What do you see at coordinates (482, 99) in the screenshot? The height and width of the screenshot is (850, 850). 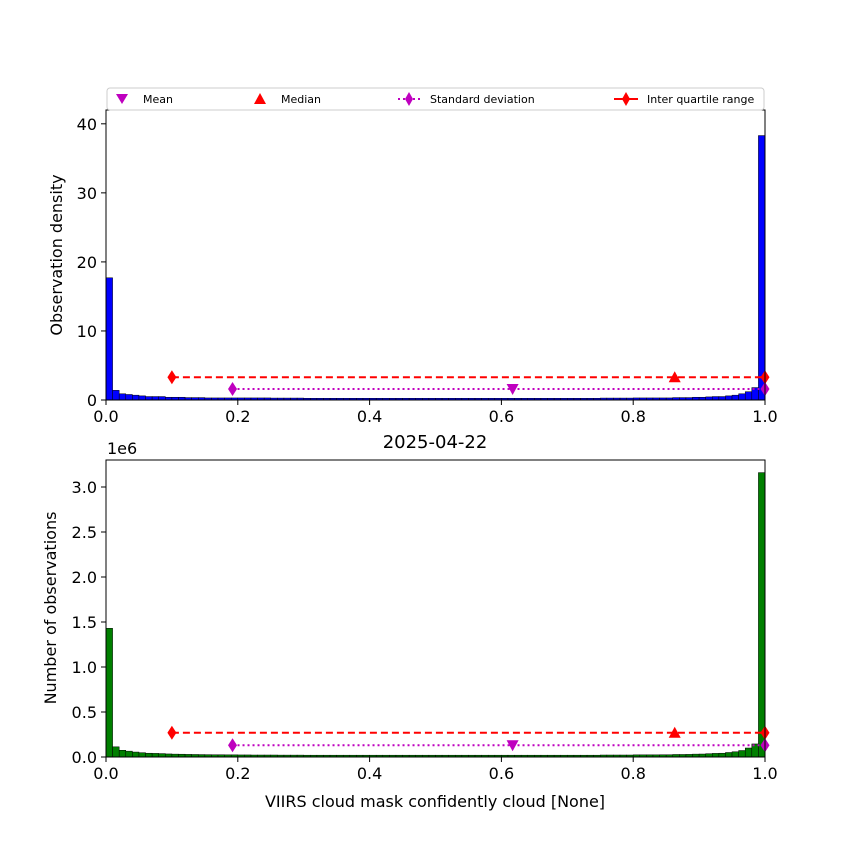 I see `legend-std-label: Standard deviation` at bounding box center [482, 99].